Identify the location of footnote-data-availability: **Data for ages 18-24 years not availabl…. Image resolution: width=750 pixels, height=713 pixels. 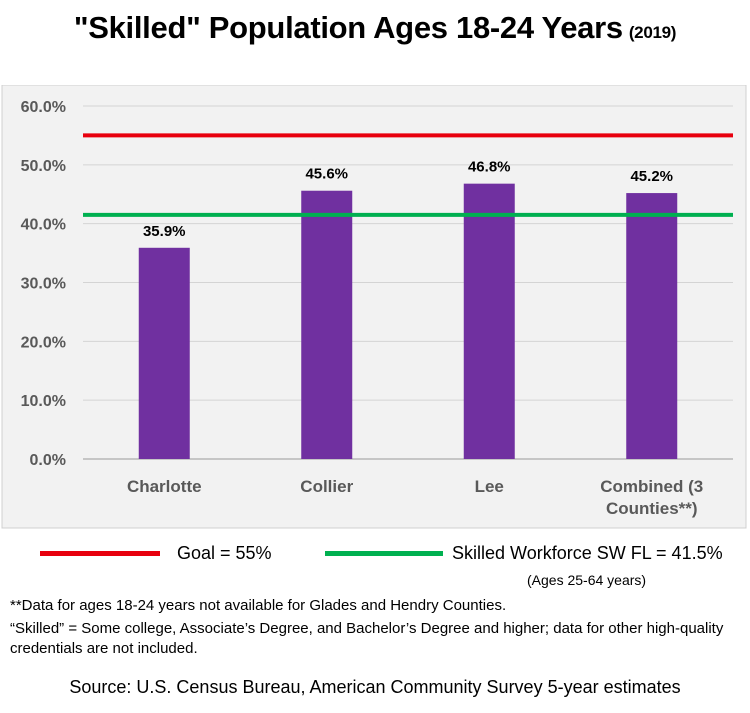
(258, 605).